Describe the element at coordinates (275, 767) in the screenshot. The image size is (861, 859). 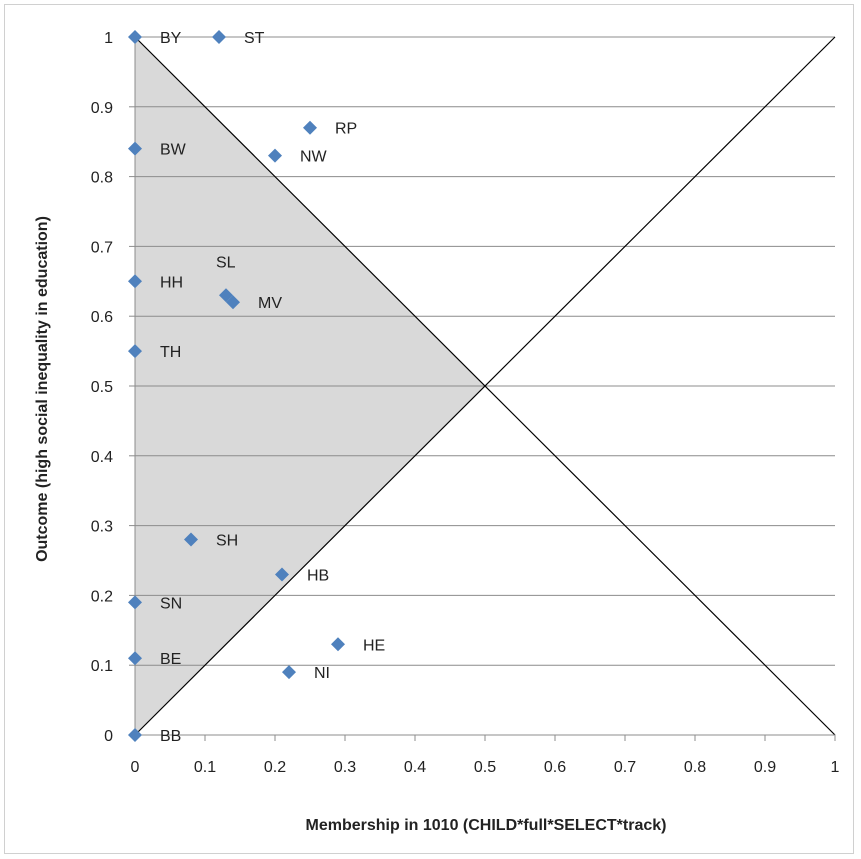
I see `x-tick-label-2: 0.2` at that location.